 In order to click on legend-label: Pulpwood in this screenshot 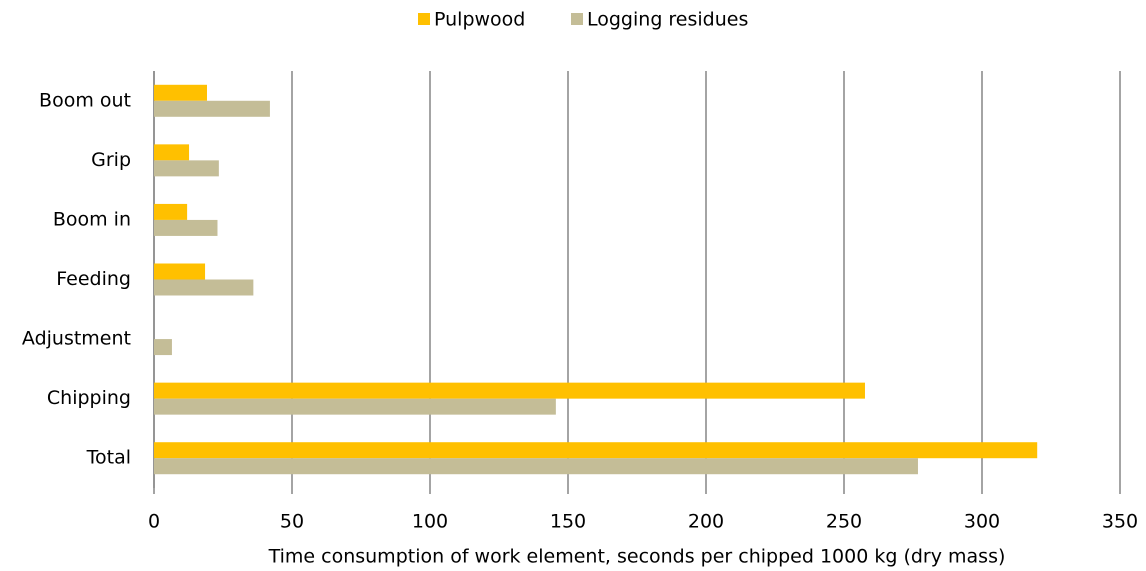, I will do `click(479, 20)`.